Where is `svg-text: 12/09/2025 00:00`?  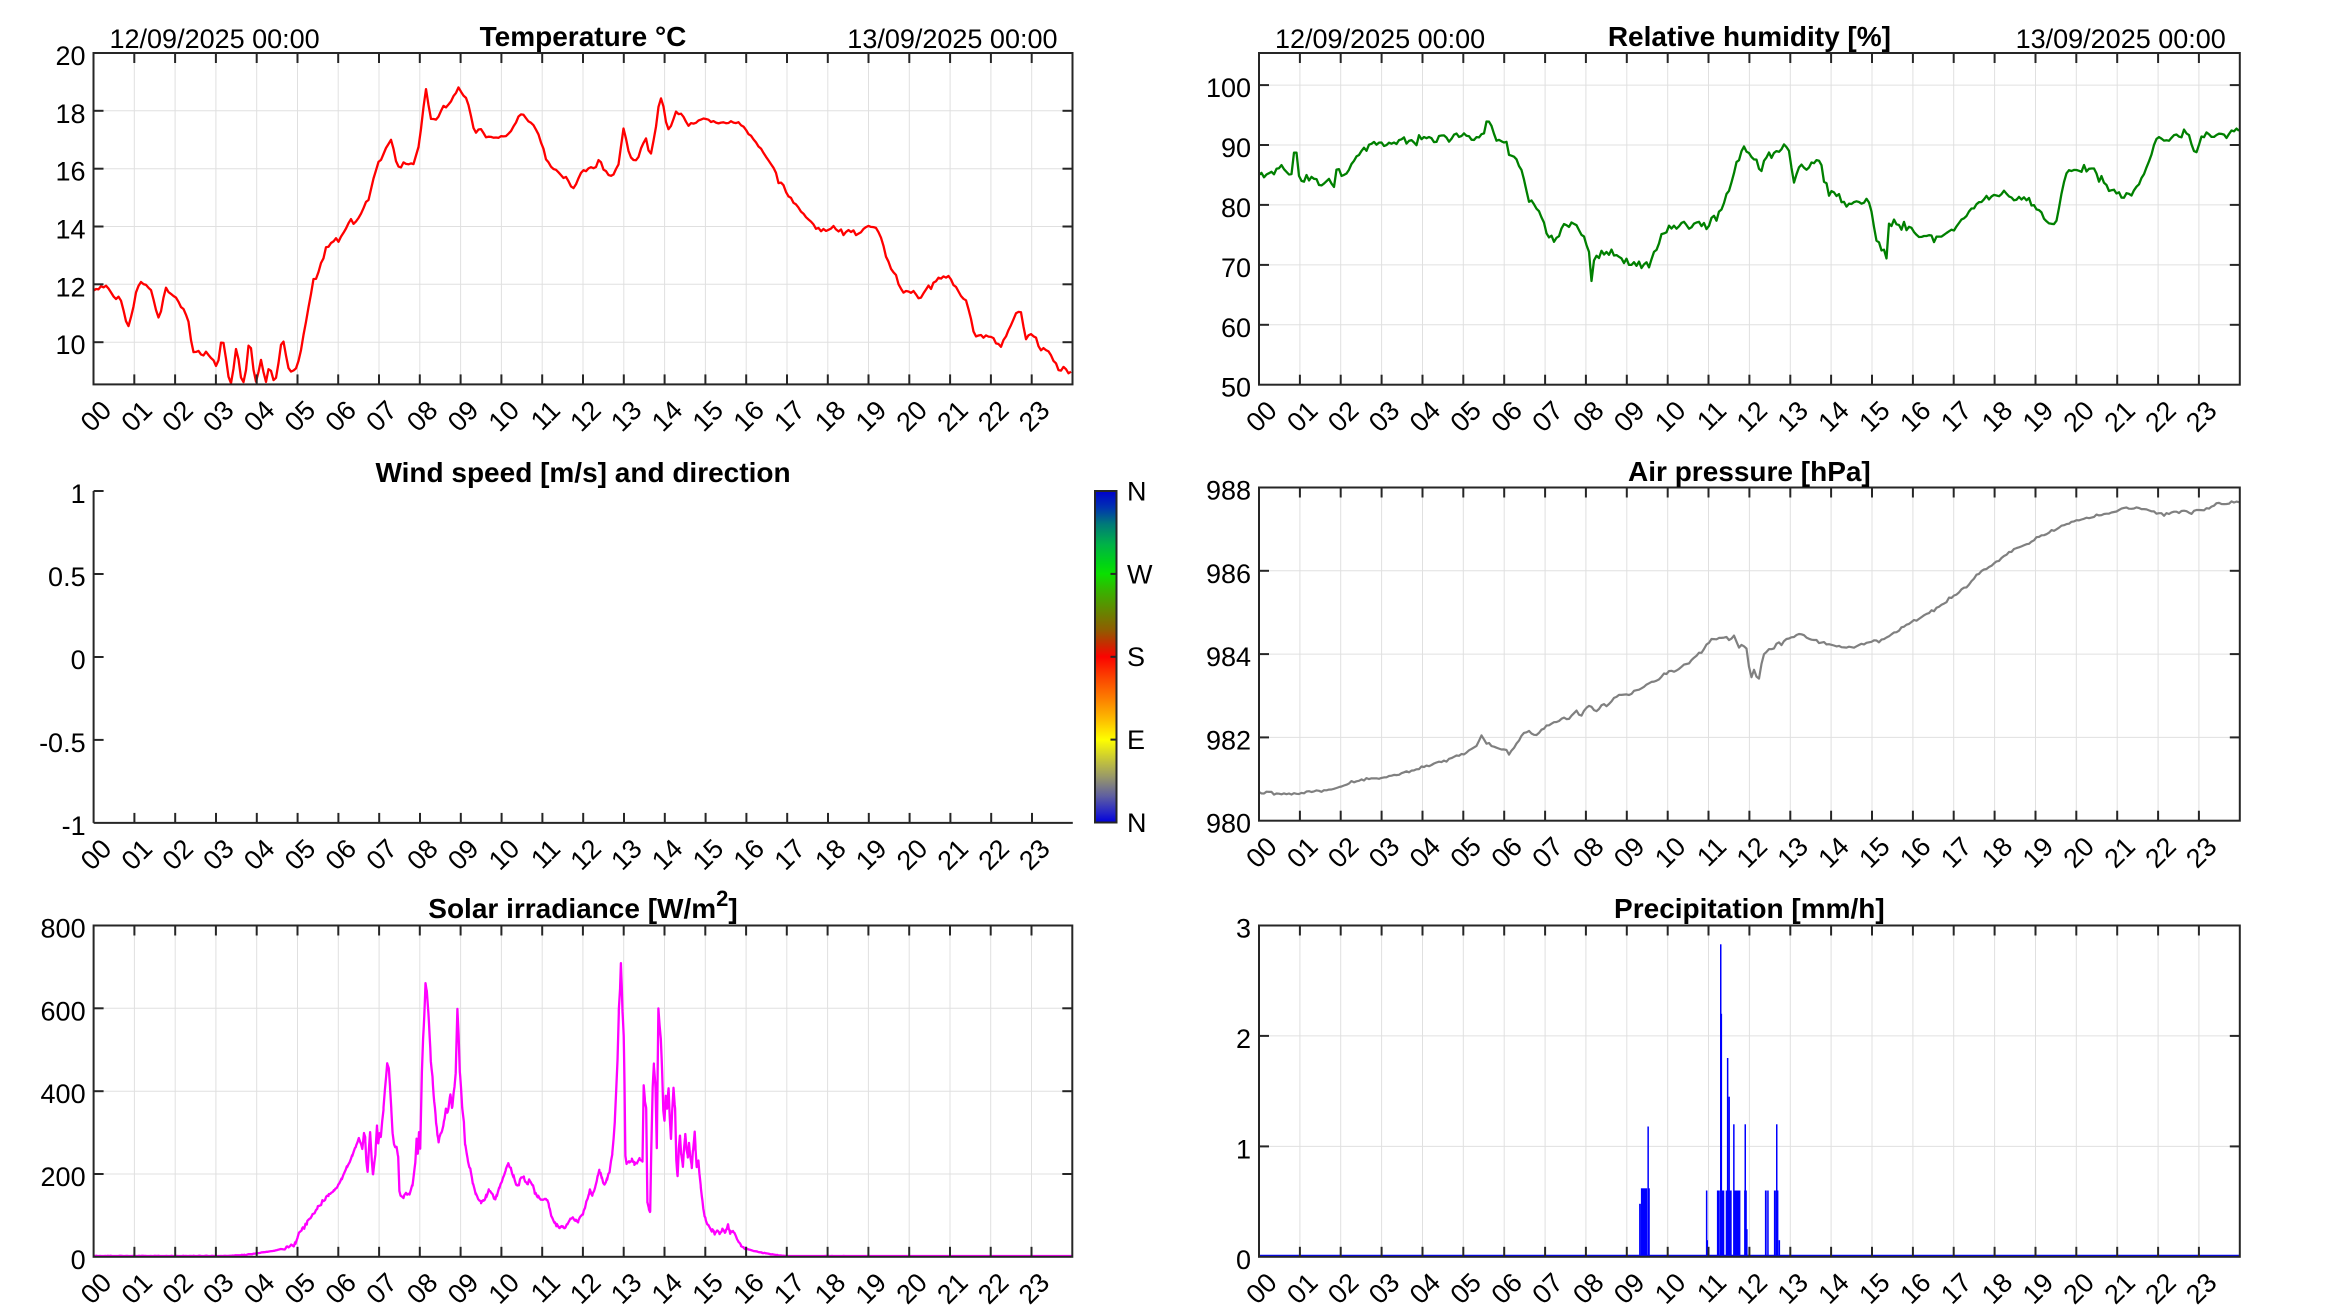
svg-text: 12/09/2025 00:00 is located at coordinates (215, 39).